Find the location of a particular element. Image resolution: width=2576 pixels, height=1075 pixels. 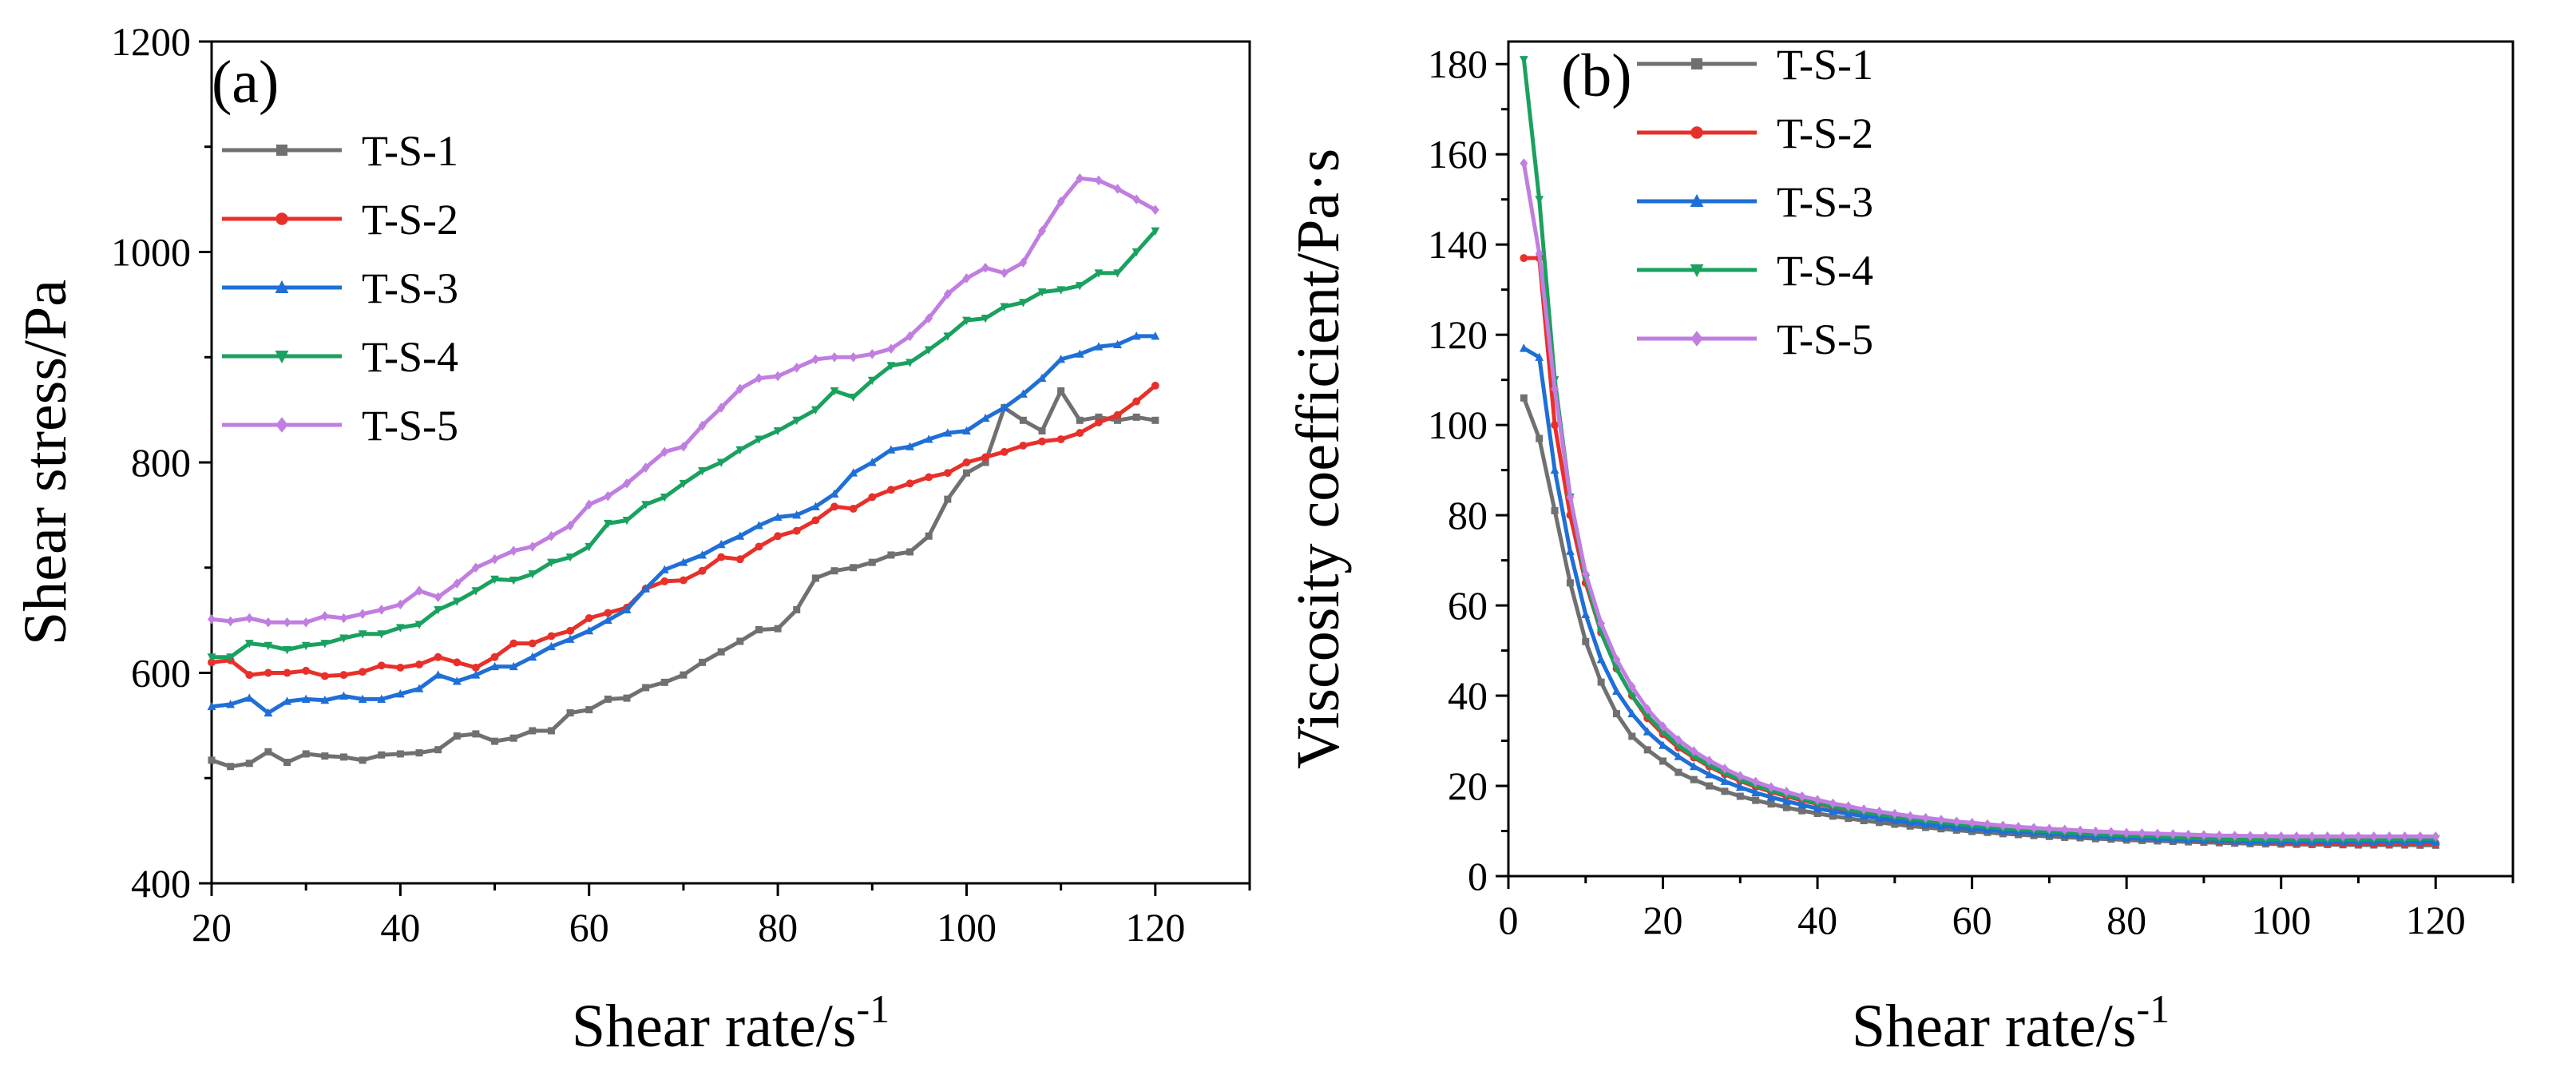

y-tick-label: 0 is located at coordinates (1478, 876).